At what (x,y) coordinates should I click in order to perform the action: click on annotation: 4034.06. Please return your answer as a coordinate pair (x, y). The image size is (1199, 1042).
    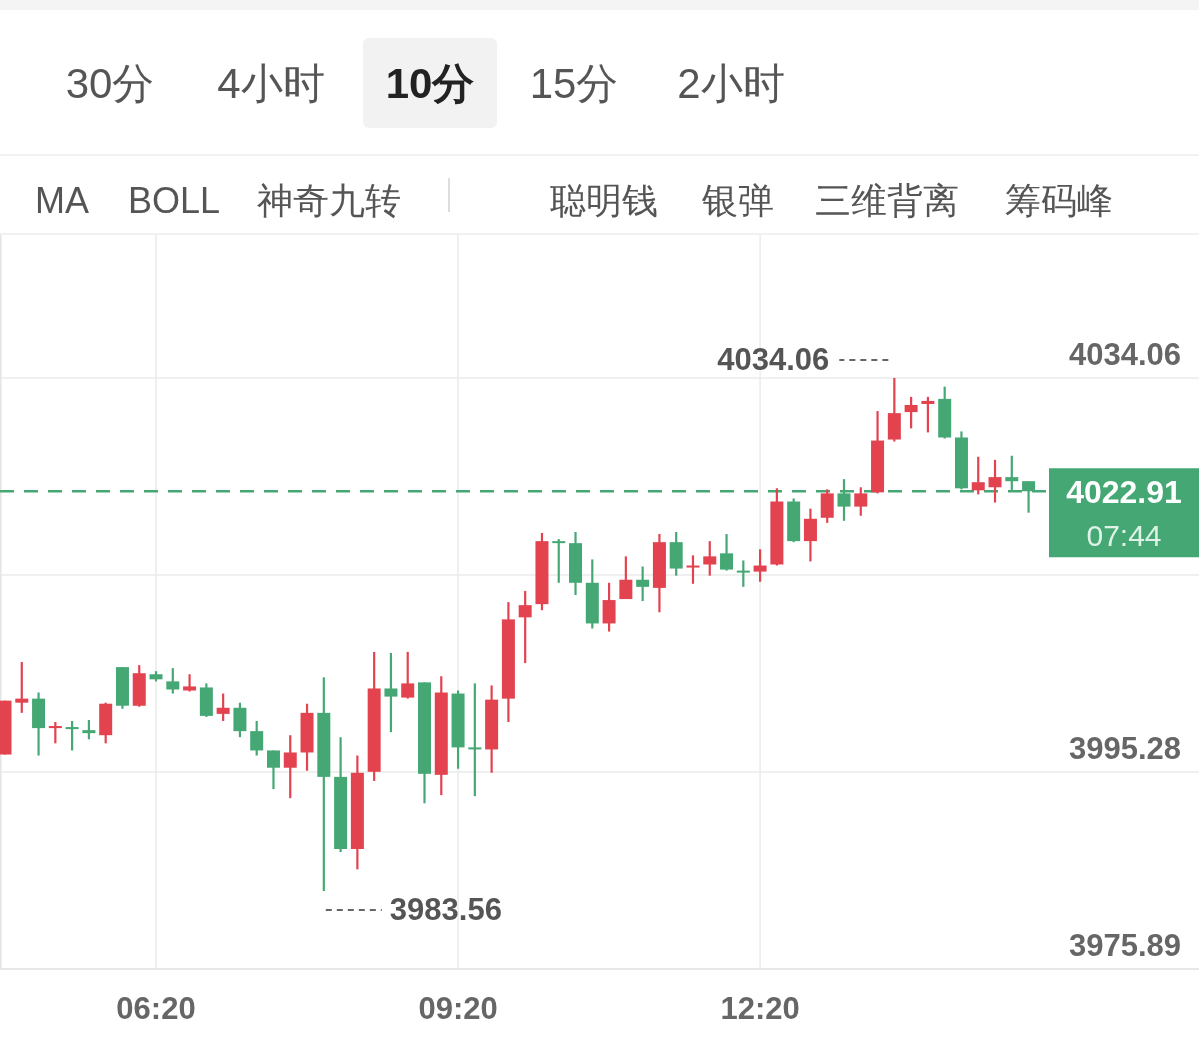
    Looking at the image, I should click on (773, 359).